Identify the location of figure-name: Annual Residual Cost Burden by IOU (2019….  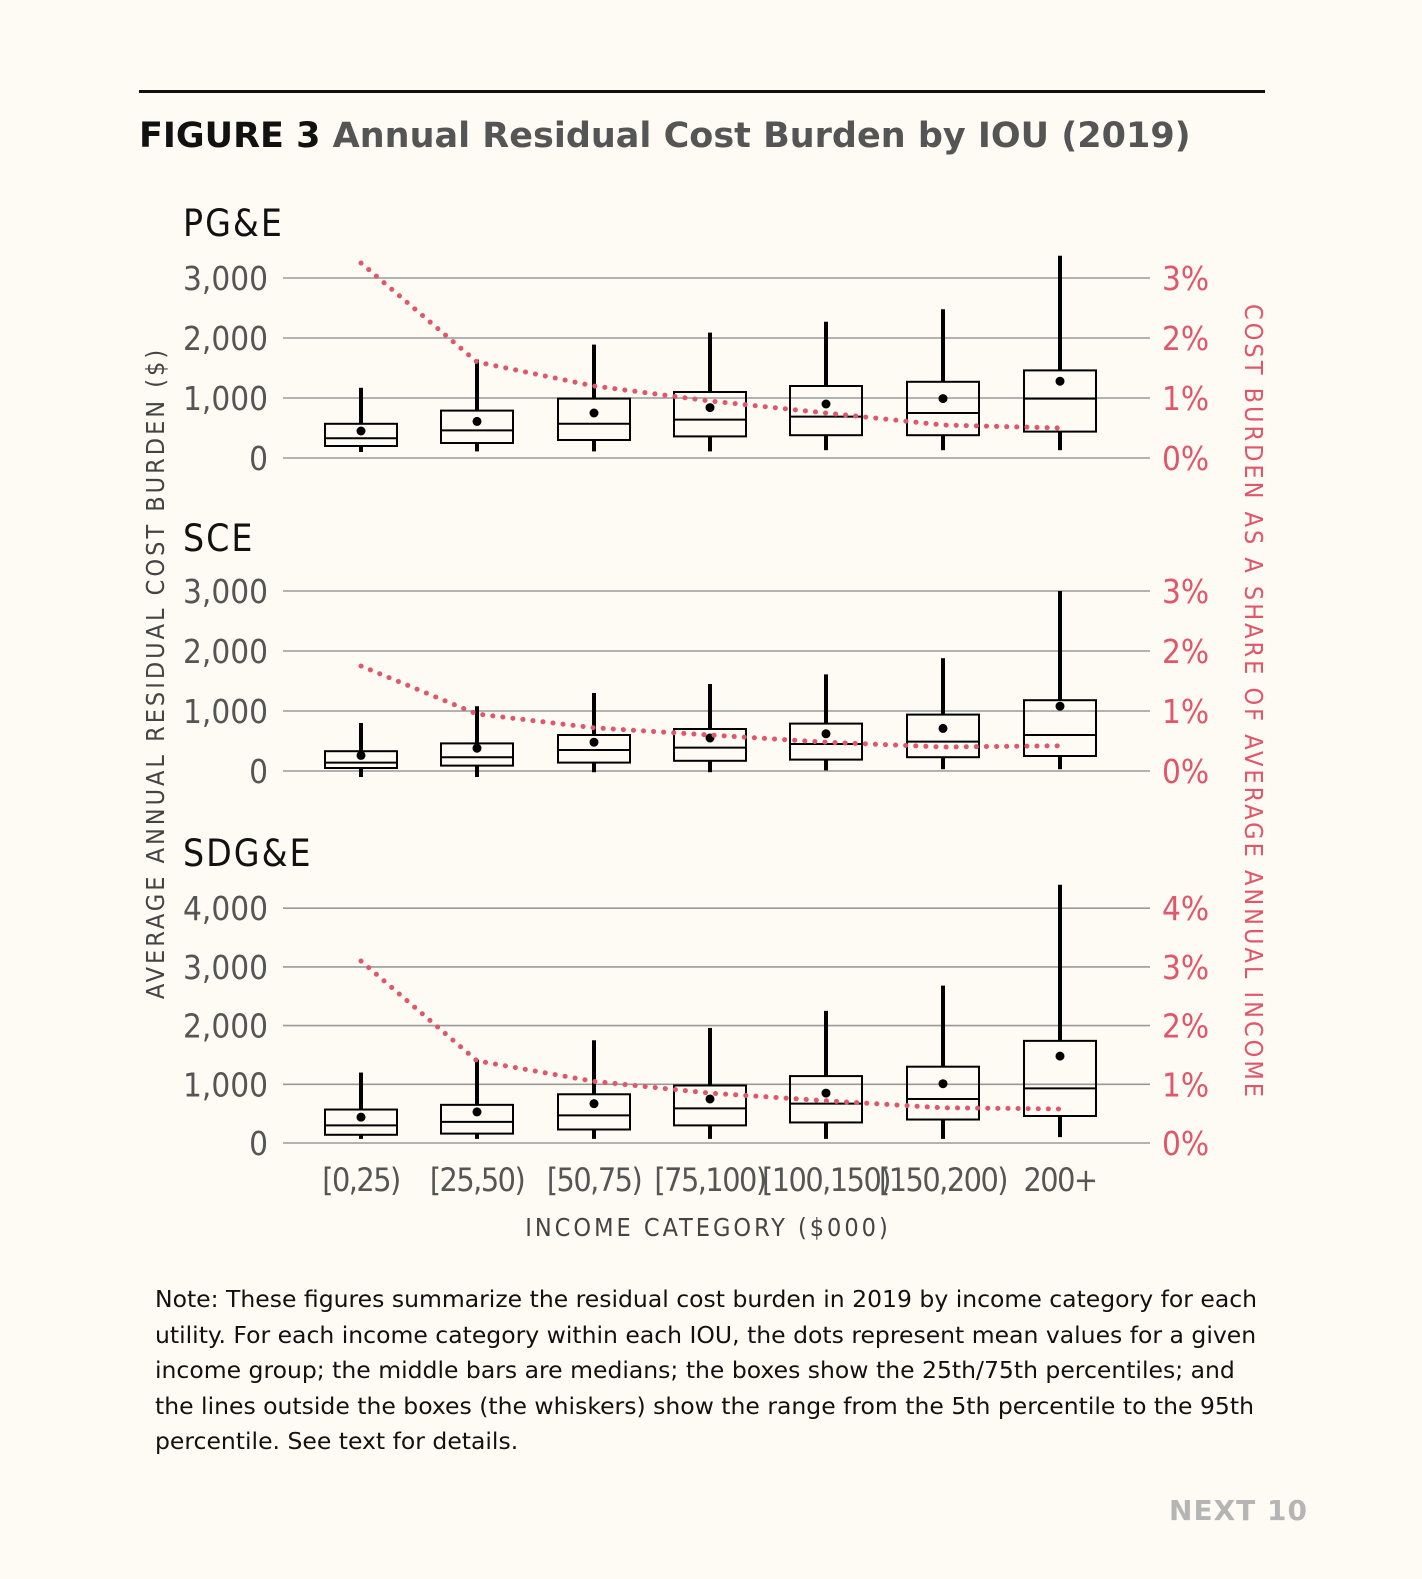
(761, 136).